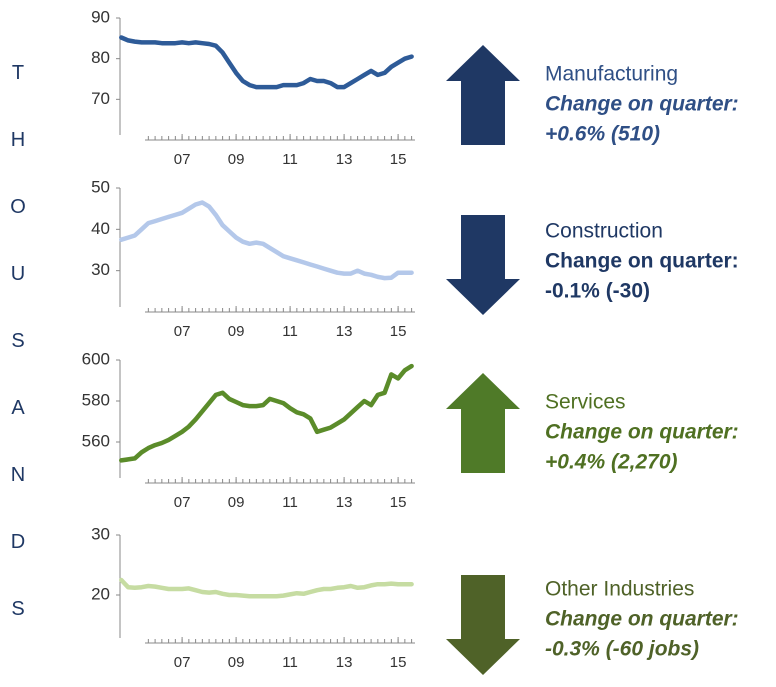 This screenshot has width=776, height=687. Describe the element at coordinates (100, 228) in the screenshot. I see `y-tick-label: 40` at that location.